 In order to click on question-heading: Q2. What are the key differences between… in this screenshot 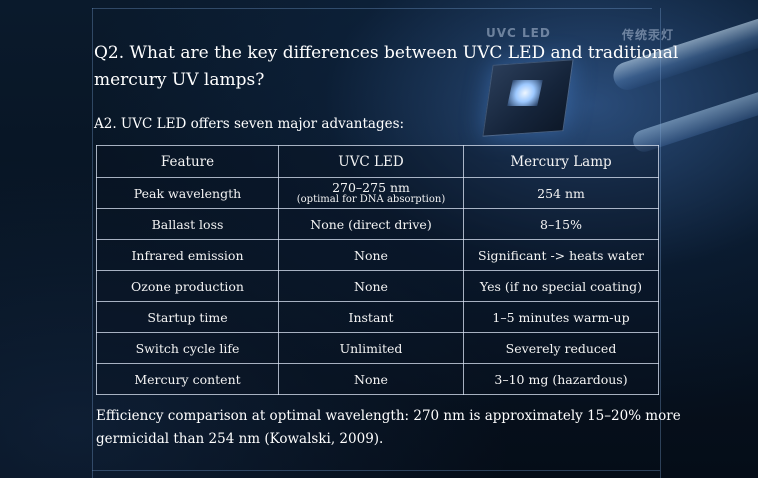, I will do `click(386, 66)`.